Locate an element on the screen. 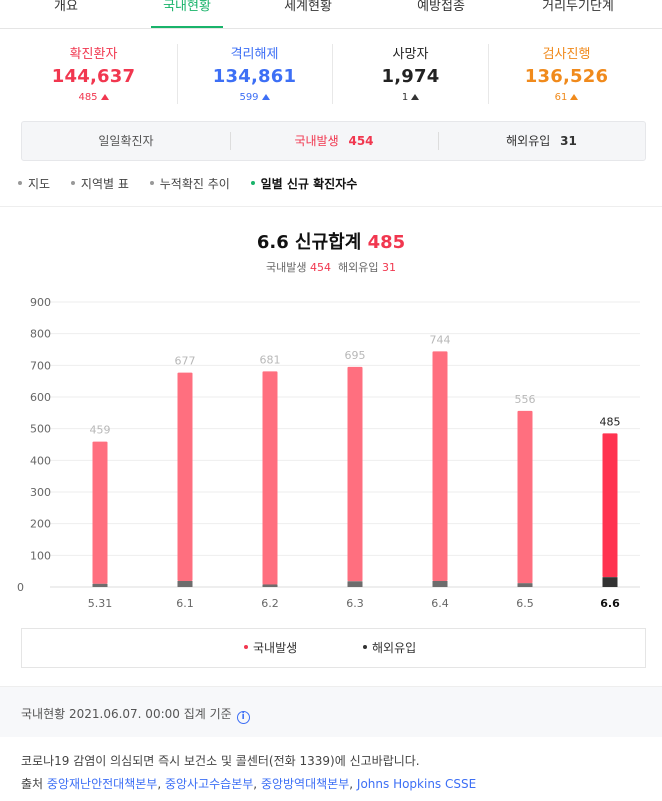 This screenshot has width=662, height=801. stat-deaths: 사망자 1,974 1 is located at coordinates (410, 69).